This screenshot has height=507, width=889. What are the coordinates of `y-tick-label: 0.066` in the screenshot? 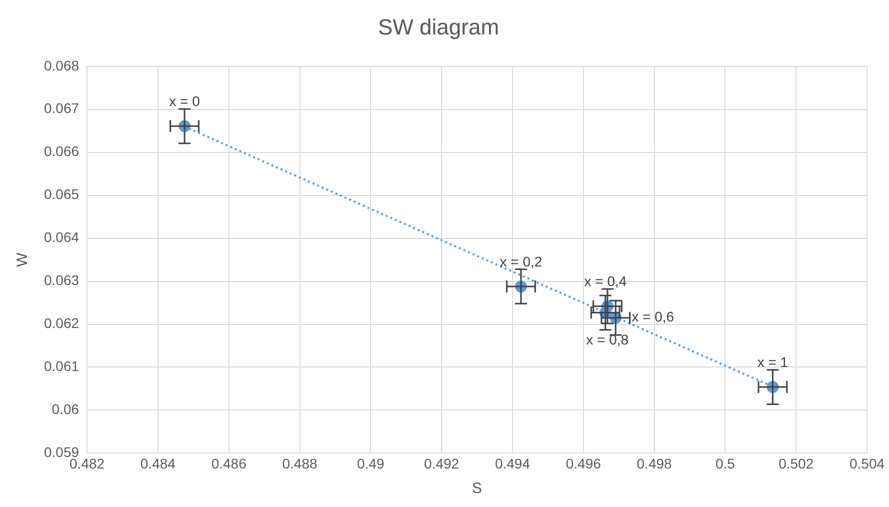 It's located at (62, 151).